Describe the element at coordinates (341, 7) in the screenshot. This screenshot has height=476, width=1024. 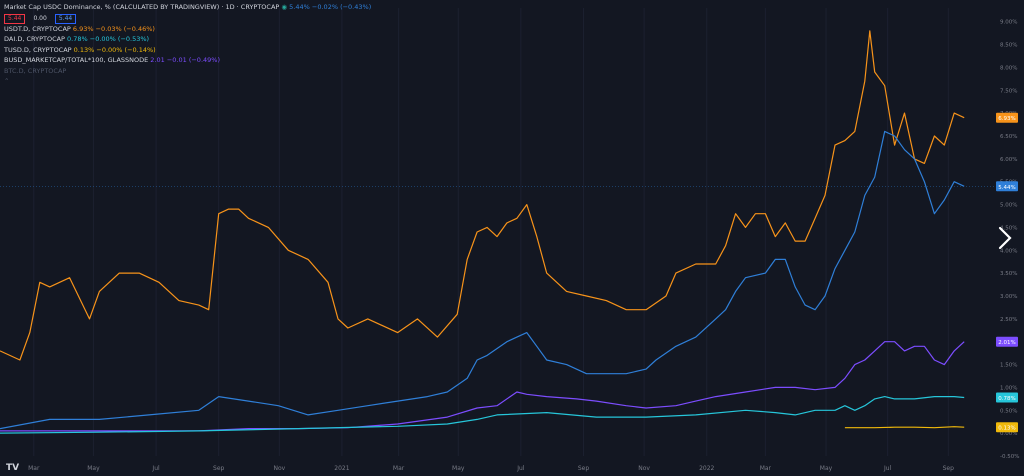
I see `legend-main-change: −0.02% (−0.43%)` at that location.